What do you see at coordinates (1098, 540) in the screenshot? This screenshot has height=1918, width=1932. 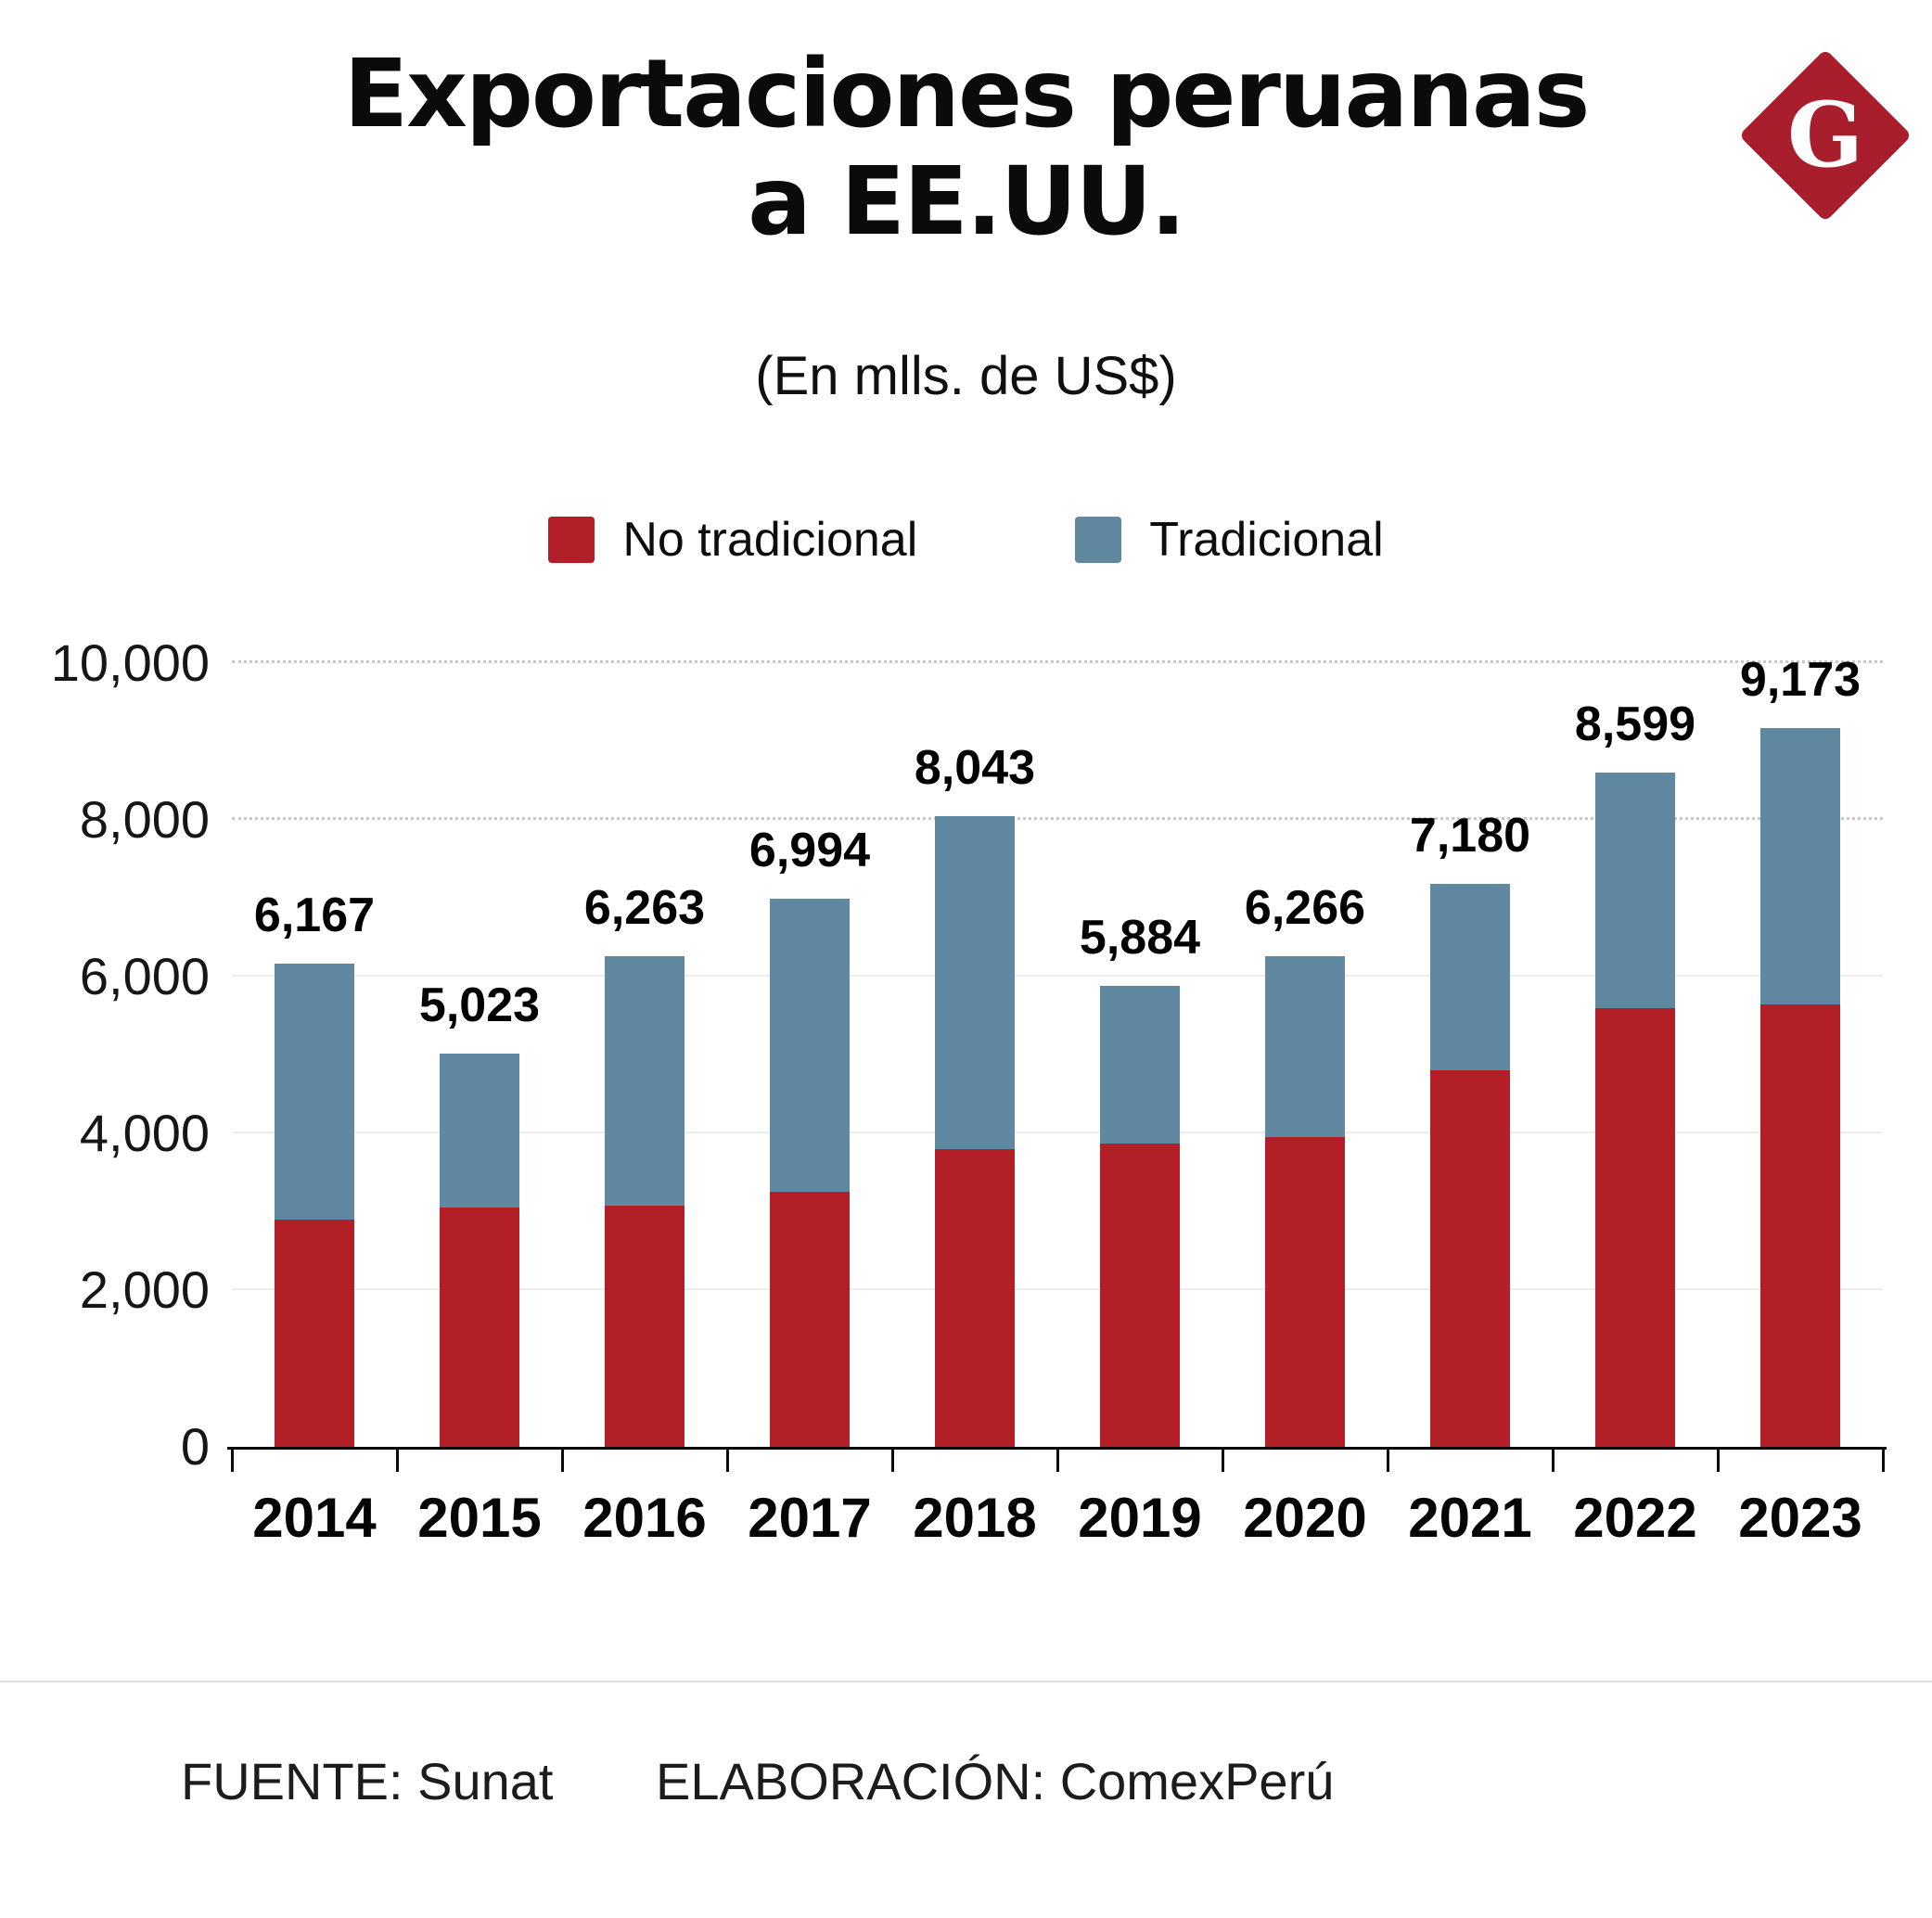 I see `legend-swatch-tradicional-icon` at bounding box center [1098, 540].